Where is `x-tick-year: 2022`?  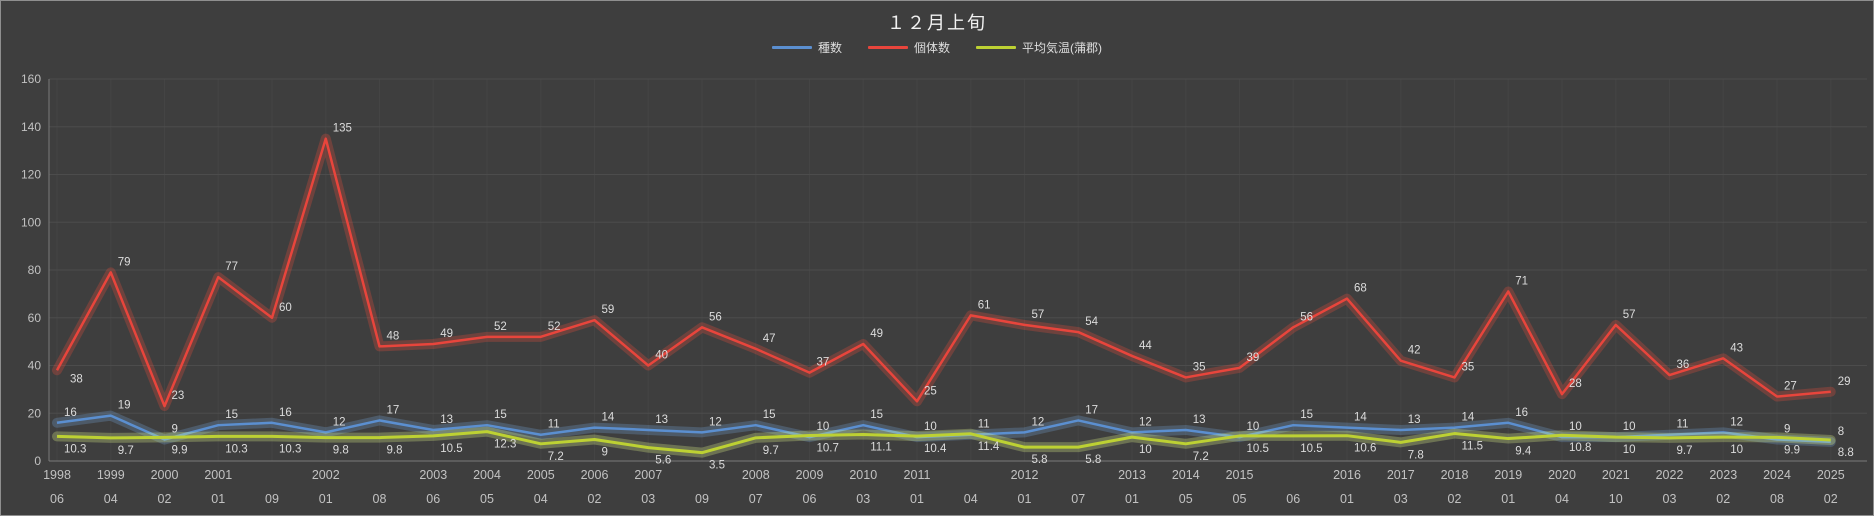
x-tick-year: 2022 is located at coordinates (1670, 475).